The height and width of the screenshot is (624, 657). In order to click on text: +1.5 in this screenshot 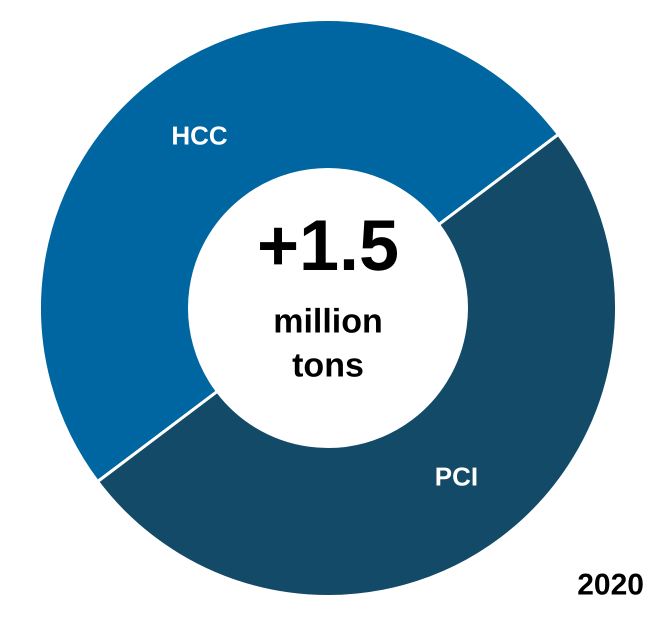, I will do `click(328, 246)`.